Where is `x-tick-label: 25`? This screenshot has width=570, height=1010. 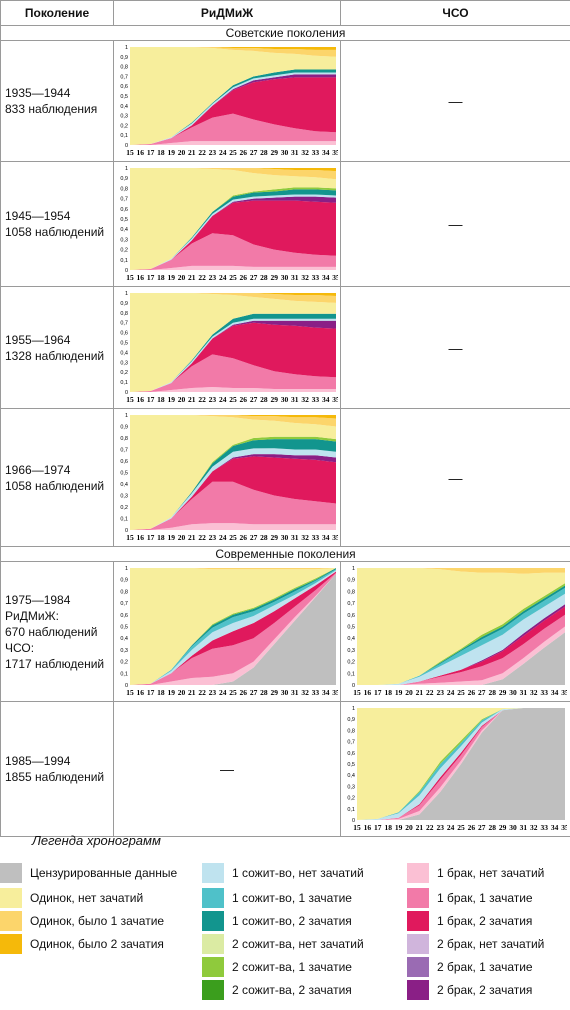
x-tick-label: 25 is located at coordinates (233, 399).